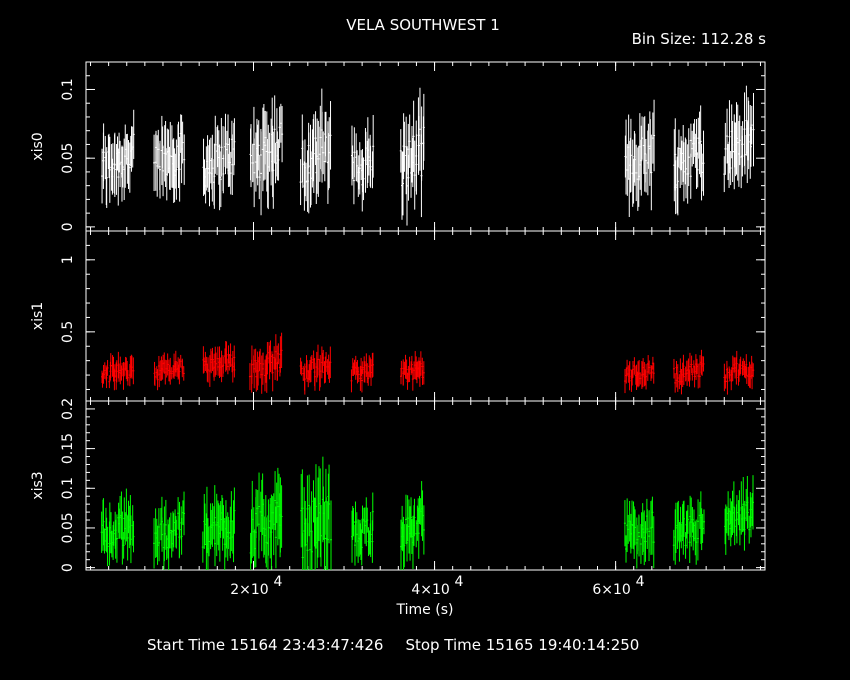 This screenshot has width=850, height=680. Describe the element at coordinates (249, 590) in the screenshot. I see `x-tick-label: 2×10` at that location.